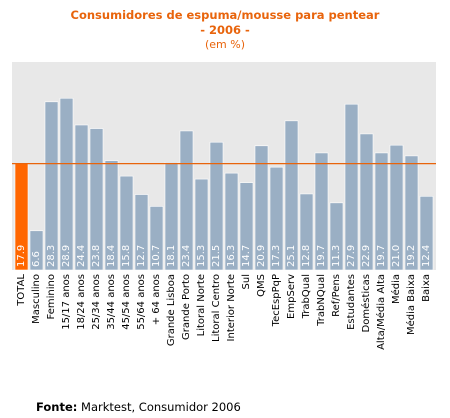 This screenshot has height=418, width=450. What do you see at coordinates (321, 300) in the screenshot?
I see `category-label-20: TrabNQual` at bounding box center [321, 300].